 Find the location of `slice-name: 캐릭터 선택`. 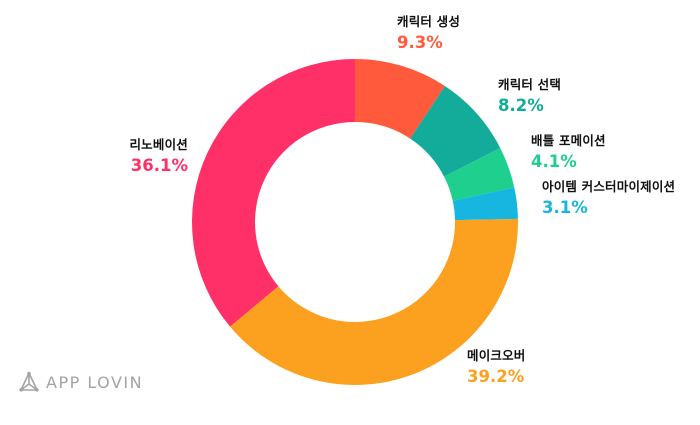

slice-name: 캐릭터 선택 is located at coordinates (530, 84).